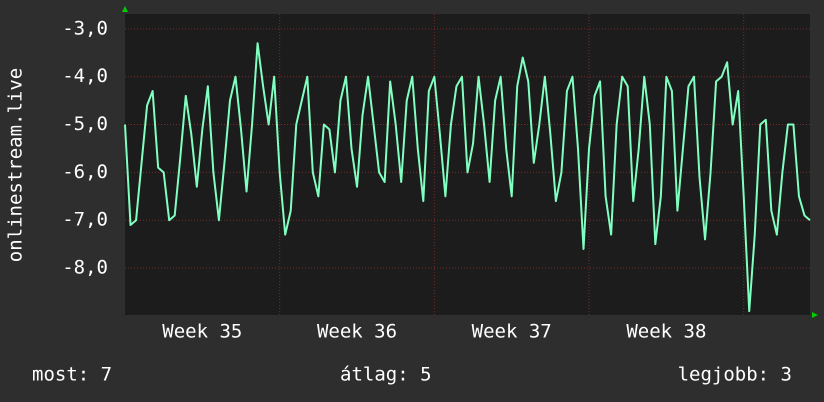 The height and width of the screenshot is (402, 824). Describe the element at coordinates (85, 172) in the screenshot. I see `y-tick-label: -6,0` at that location.